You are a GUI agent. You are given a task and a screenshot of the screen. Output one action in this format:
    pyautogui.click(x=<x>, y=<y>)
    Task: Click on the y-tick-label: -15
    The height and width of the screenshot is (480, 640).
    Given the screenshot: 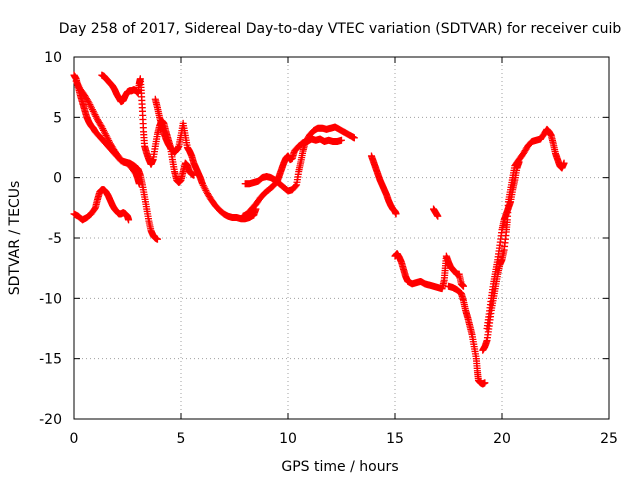 What is the action you would take?
    pyautogui.click(x=50, y=360)
    